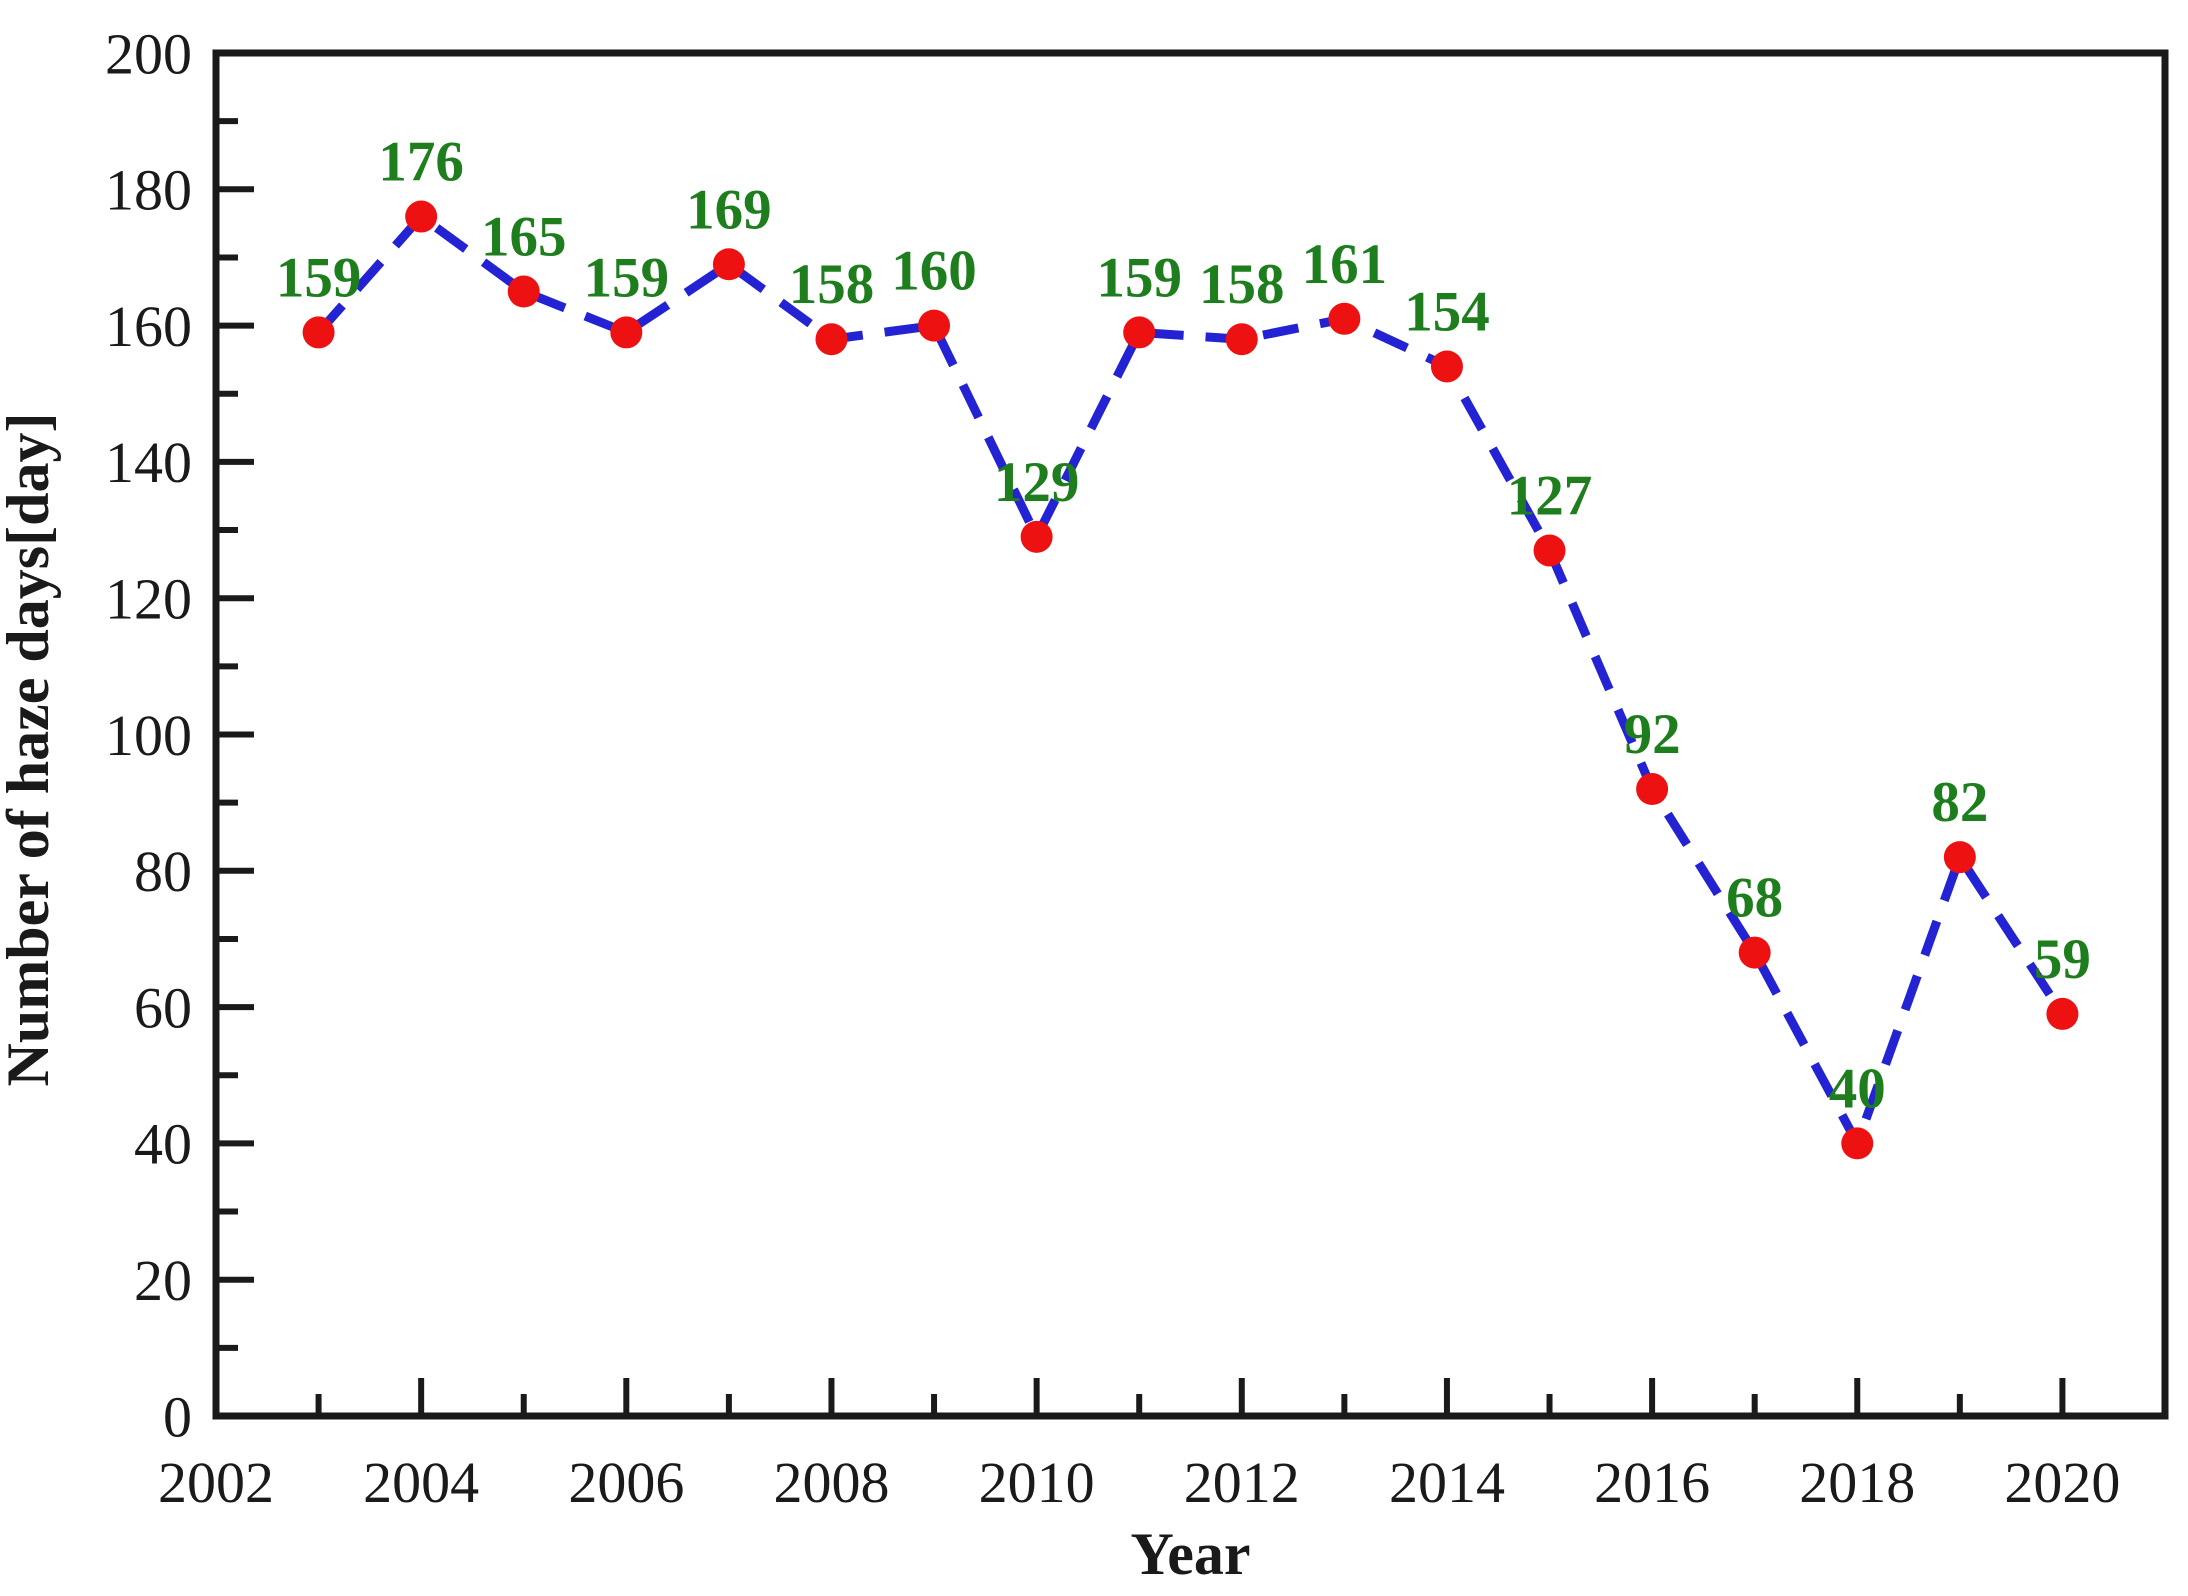 The width and height of the screenshot is (2188, 1596). Describe the element at coordinates (163, 1280) in the screenshot. I see `y-tick-label: 20` at that location.